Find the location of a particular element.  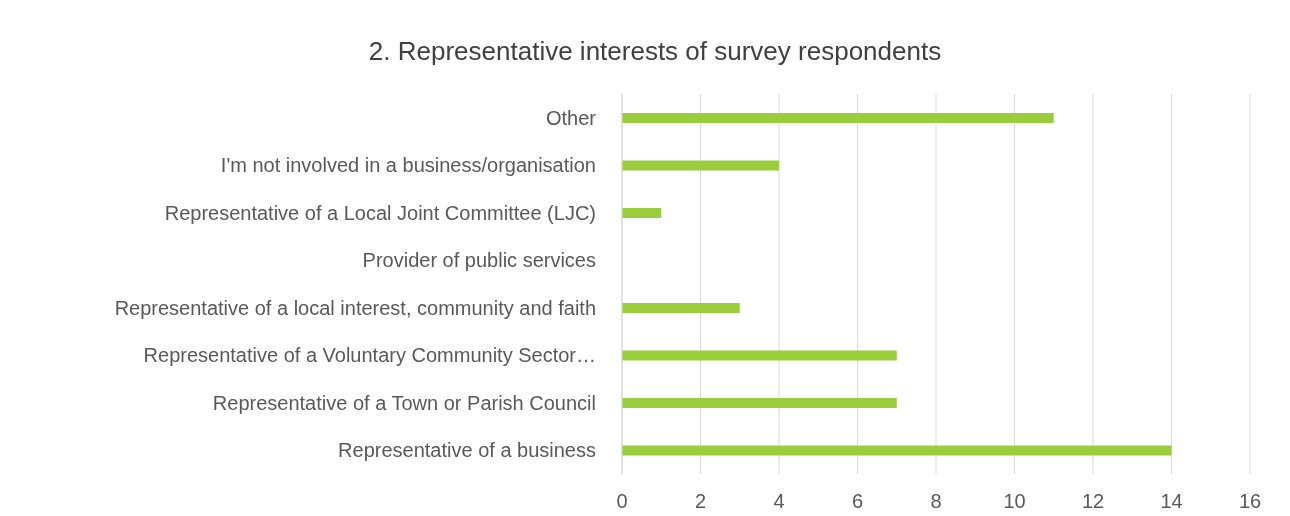

y-tick-label: Representative of a Local Joint Committee (LJC) is located at coordinates (380, 212).